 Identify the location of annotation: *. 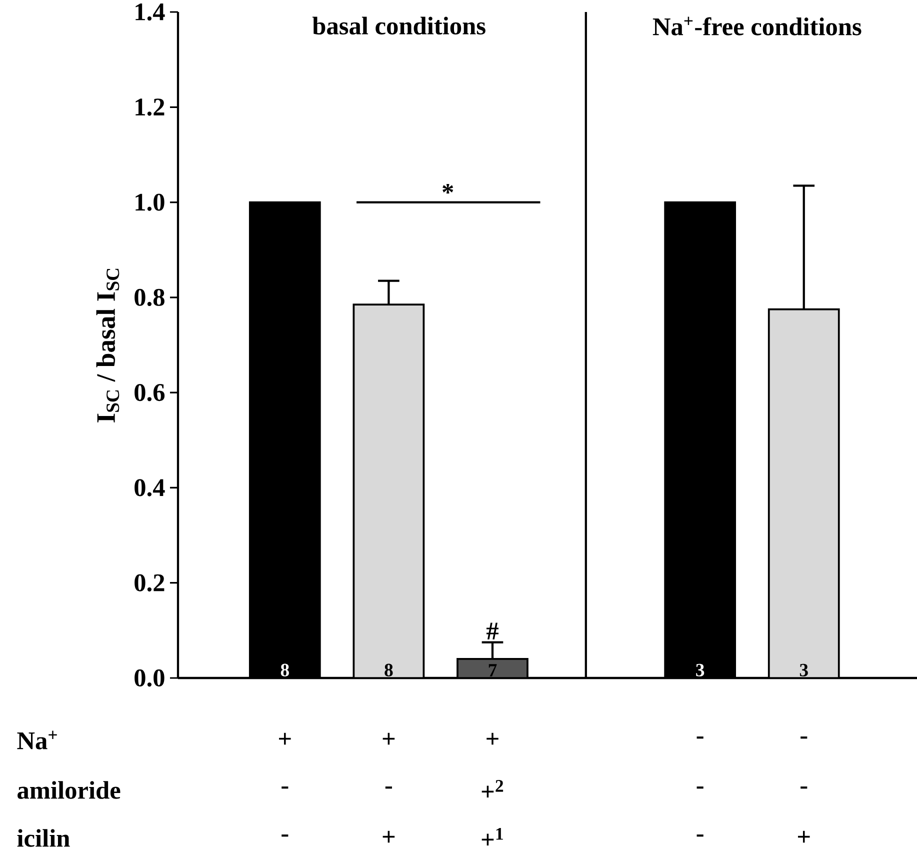
(448, 189).